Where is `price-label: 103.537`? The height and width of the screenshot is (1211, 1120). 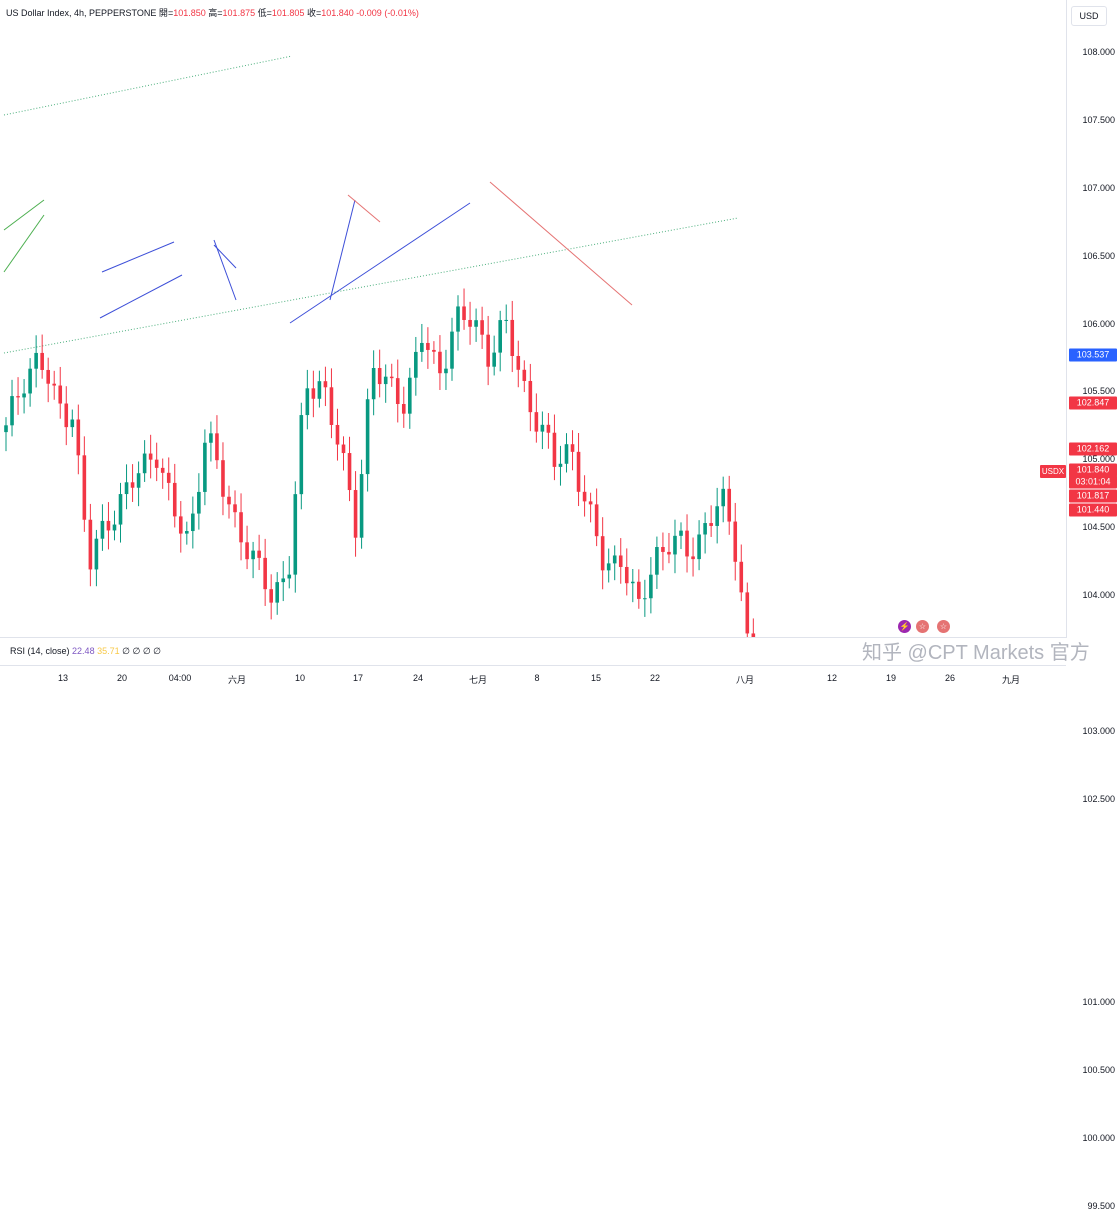
price-label: 103.537 is located at coordinates (1093, 355).